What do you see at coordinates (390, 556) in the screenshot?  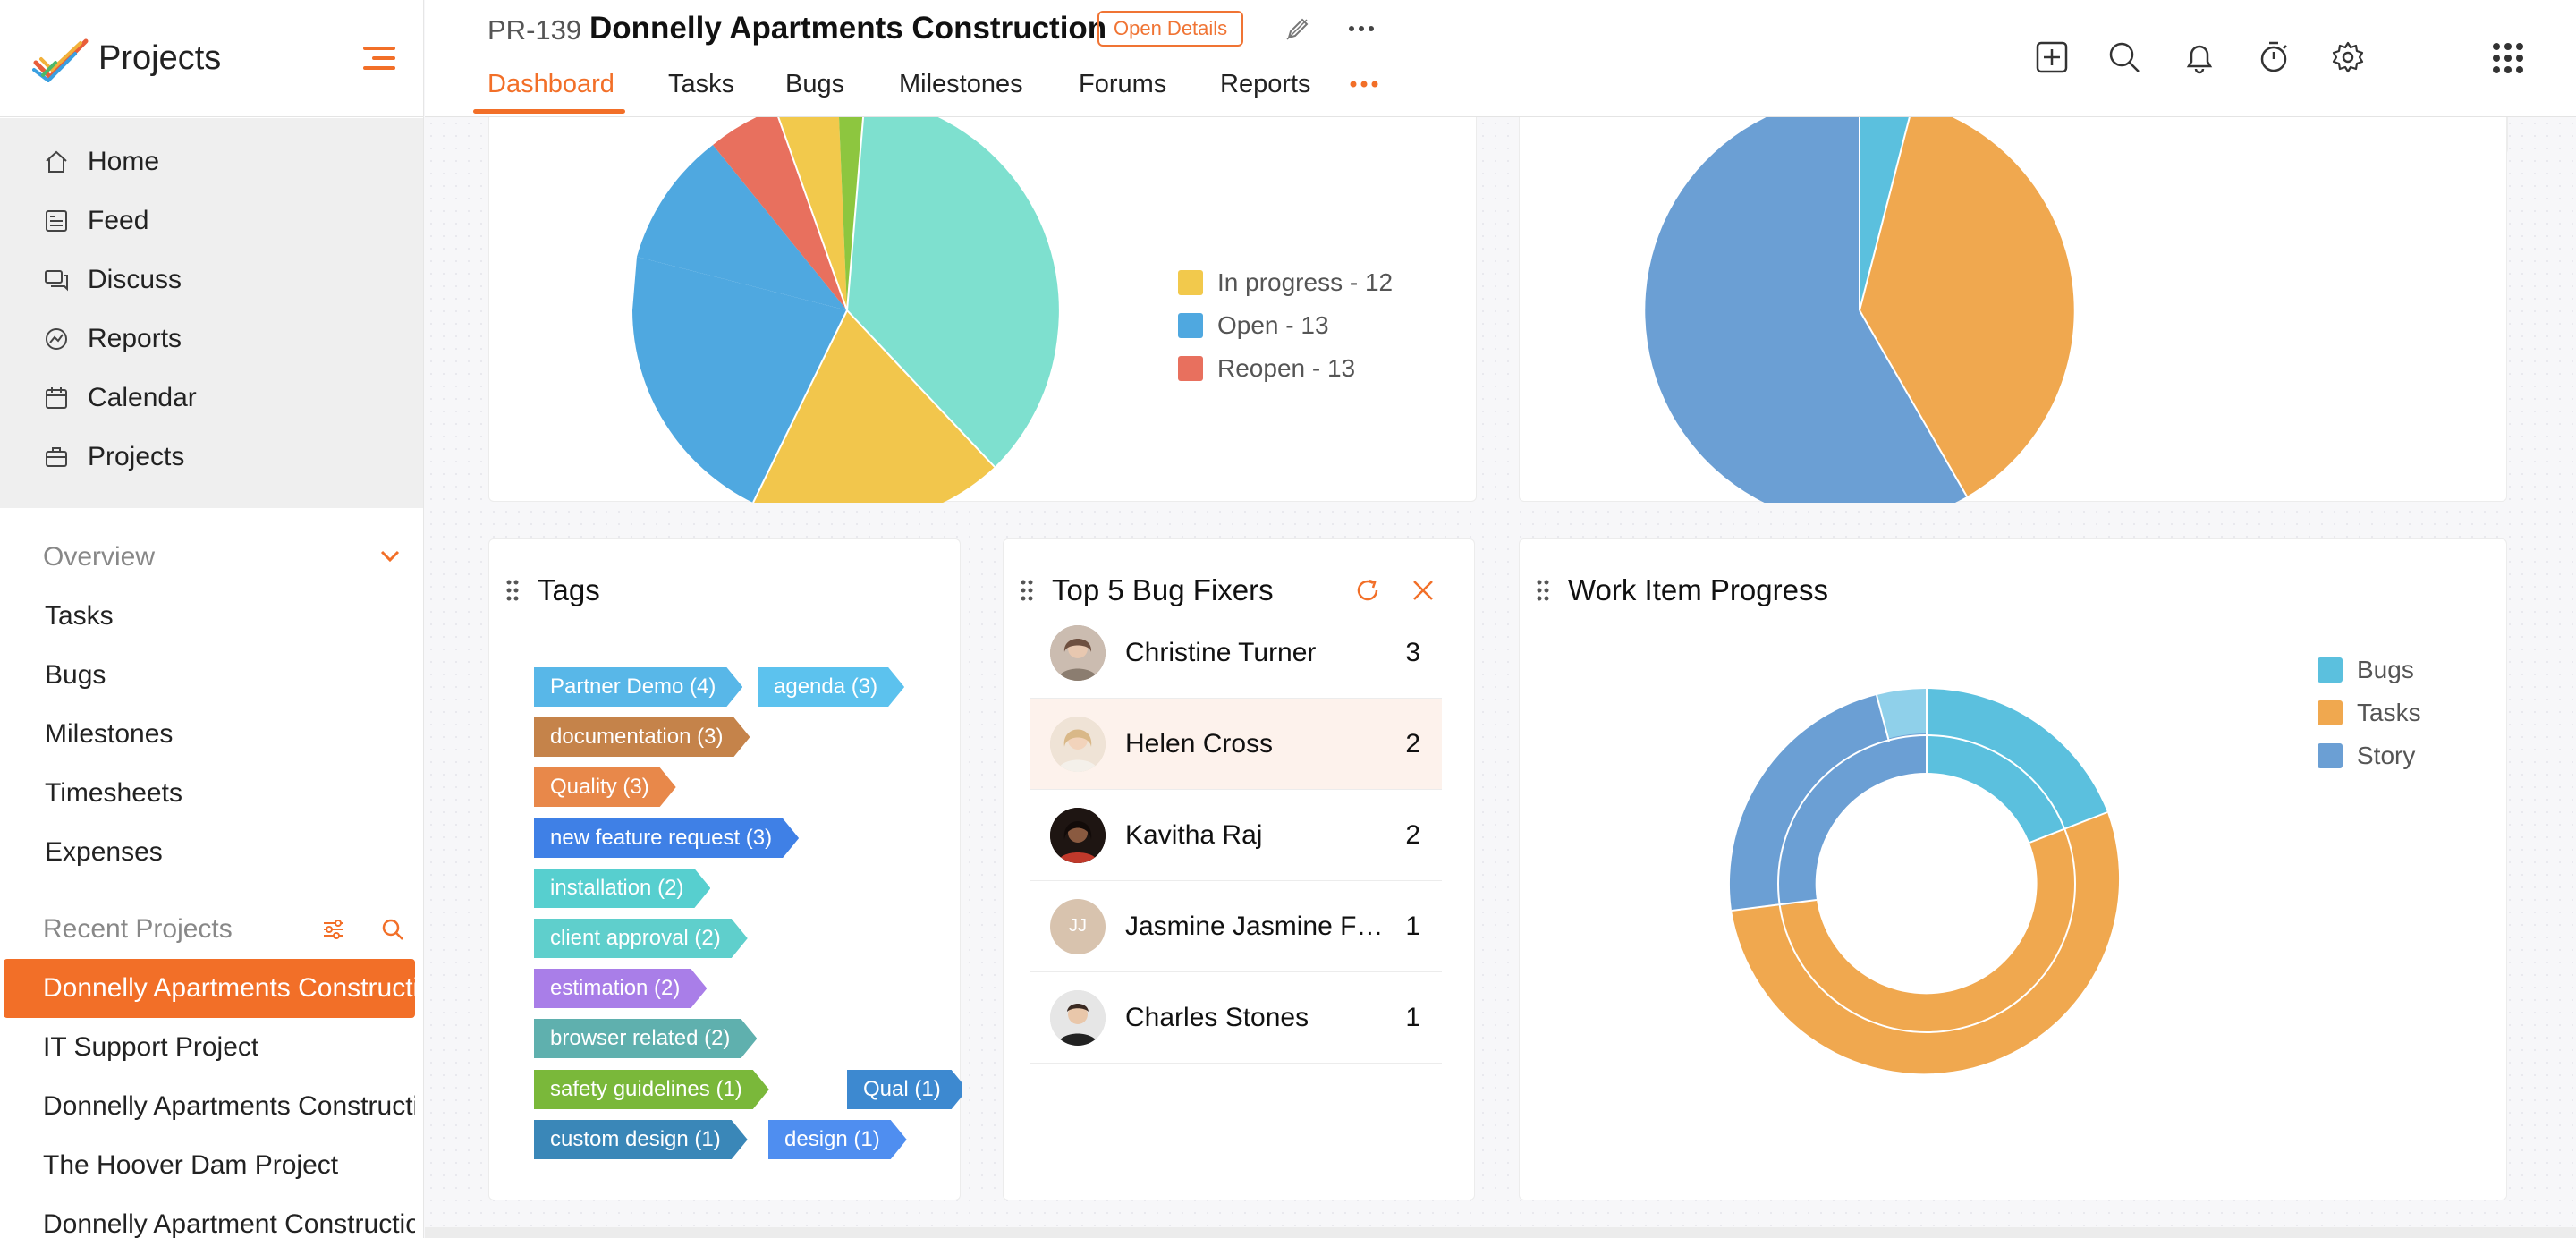 I see `chevron-down-icon` at bounding box center [390, 556].